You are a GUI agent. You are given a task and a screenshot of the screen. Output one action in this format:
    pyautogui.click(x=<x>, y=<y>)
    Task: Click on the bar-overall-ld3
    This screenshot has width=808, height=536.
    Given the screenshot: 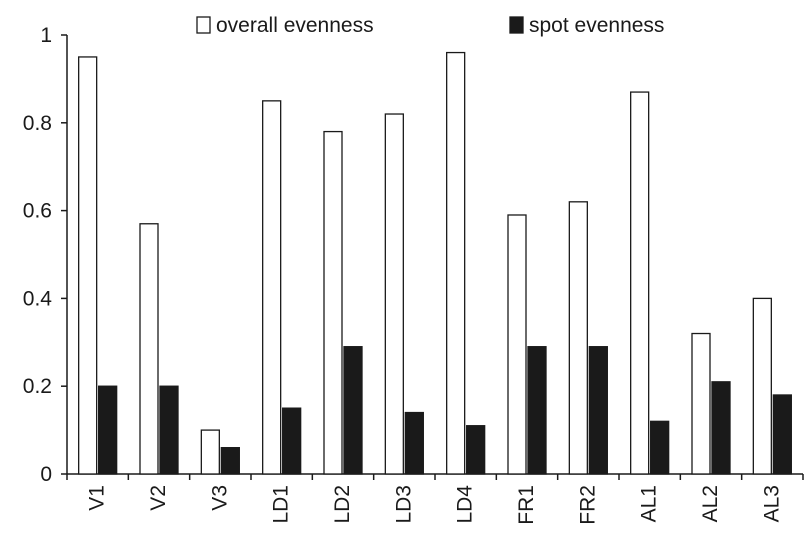 What is the action you would take?
    pyautogui.click(x=394, y=294)
    